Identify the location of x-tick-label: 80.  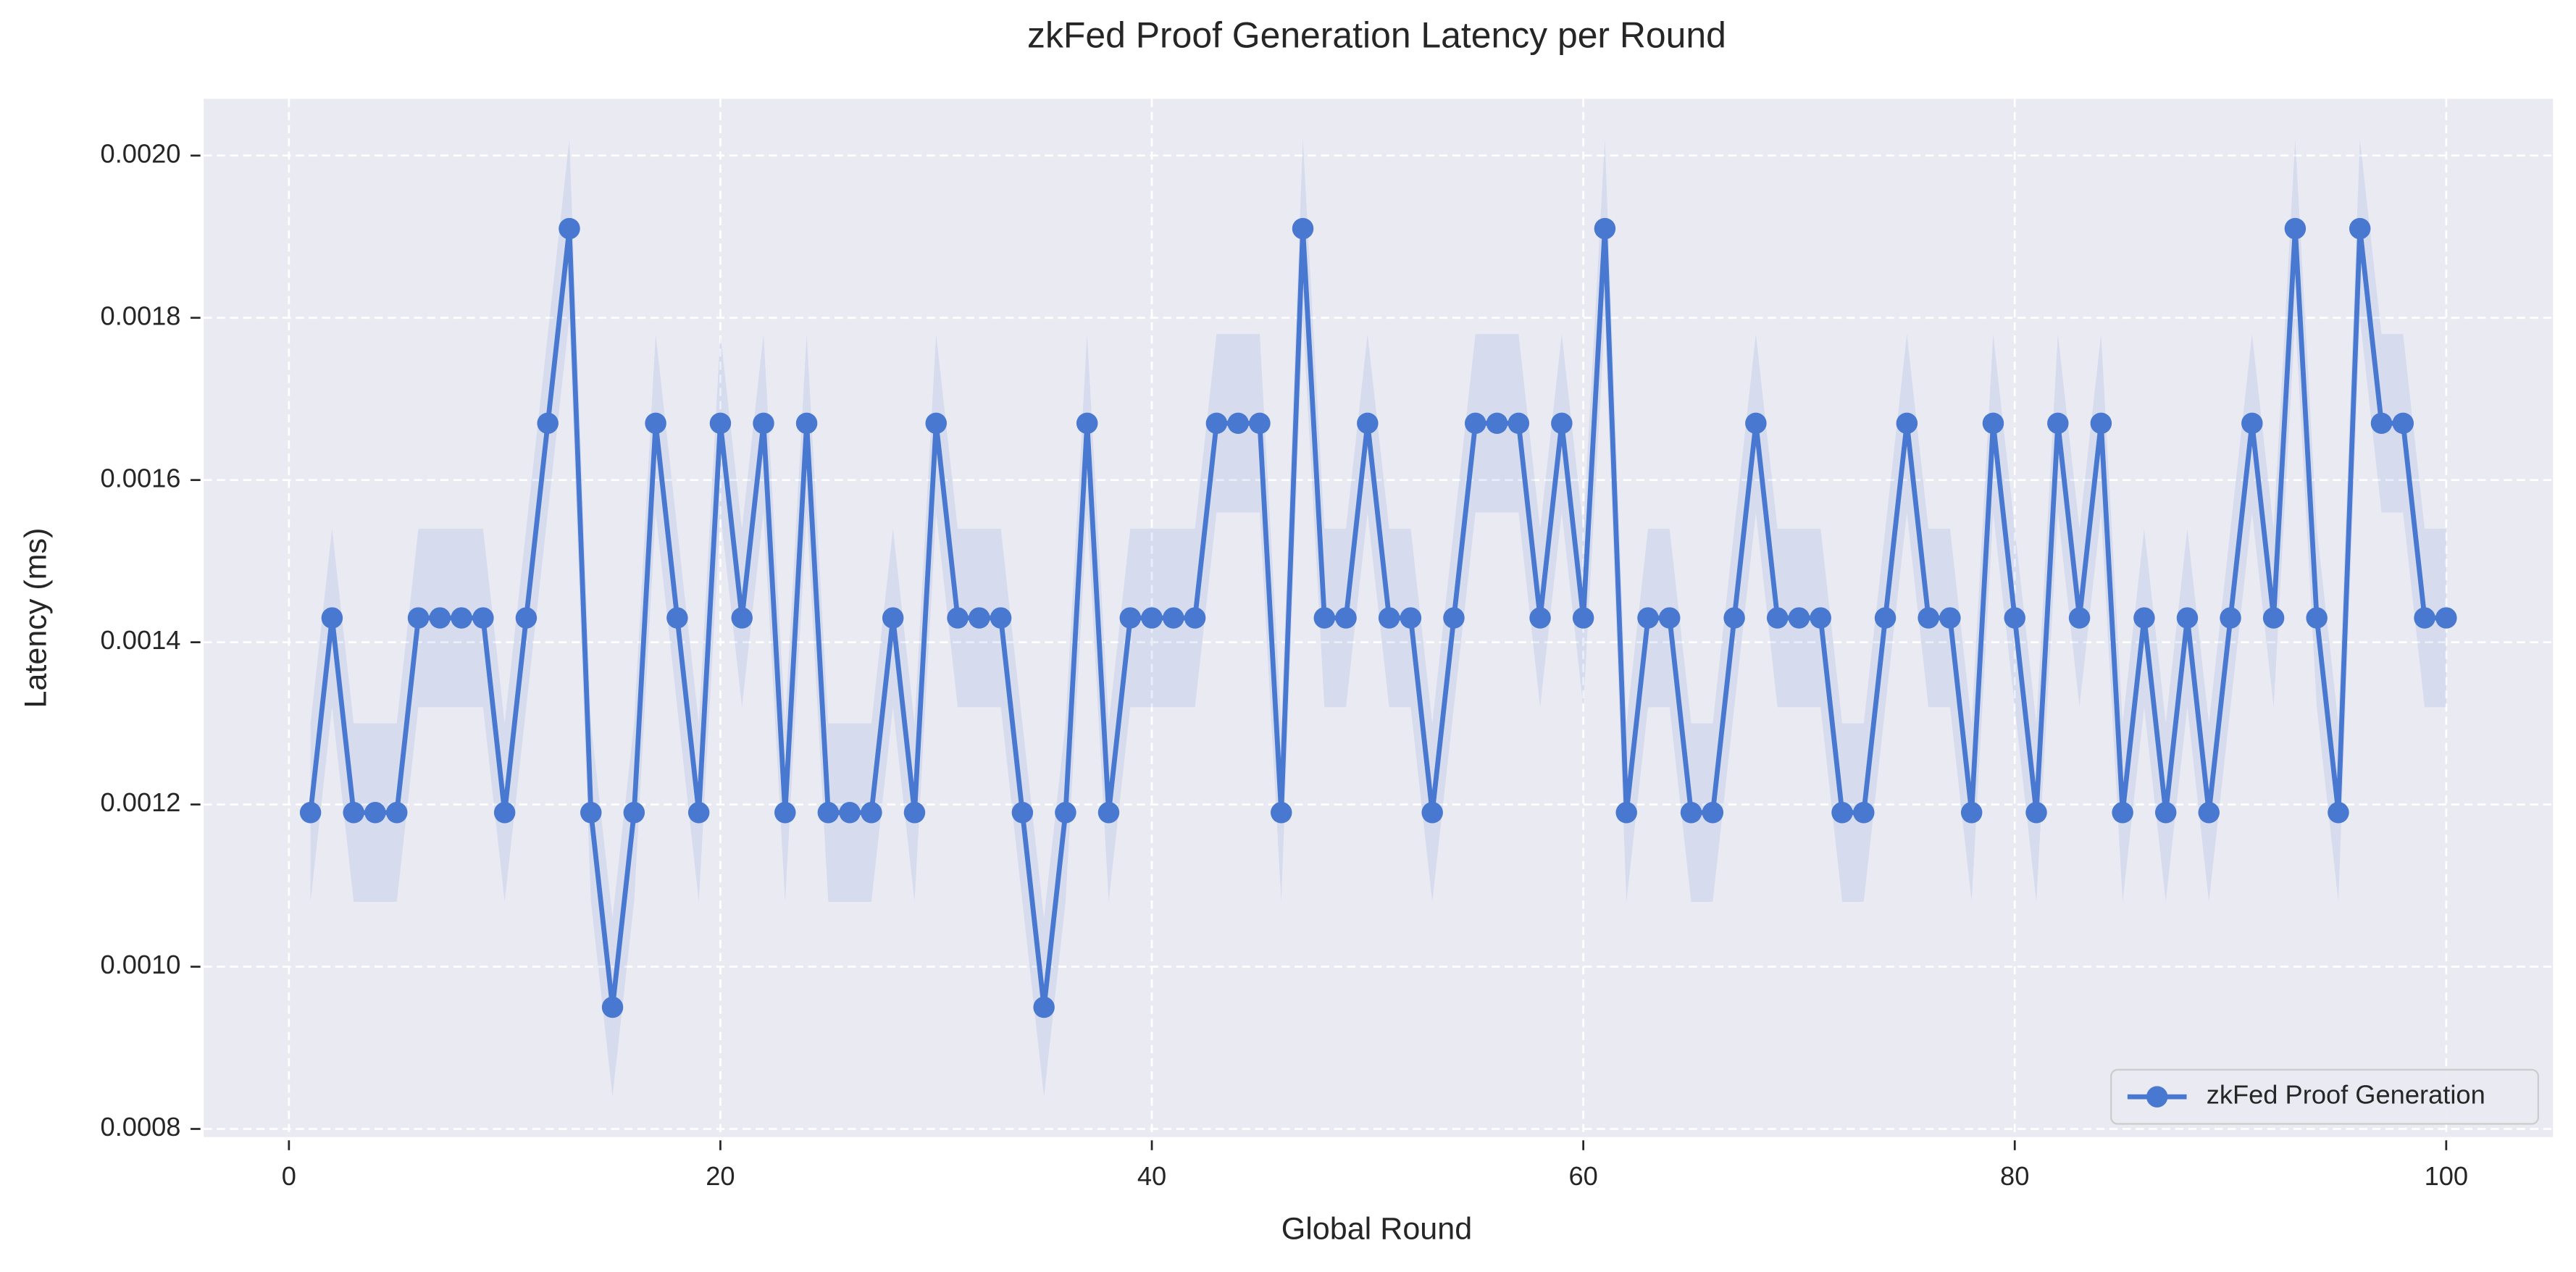
(2014, 1176).